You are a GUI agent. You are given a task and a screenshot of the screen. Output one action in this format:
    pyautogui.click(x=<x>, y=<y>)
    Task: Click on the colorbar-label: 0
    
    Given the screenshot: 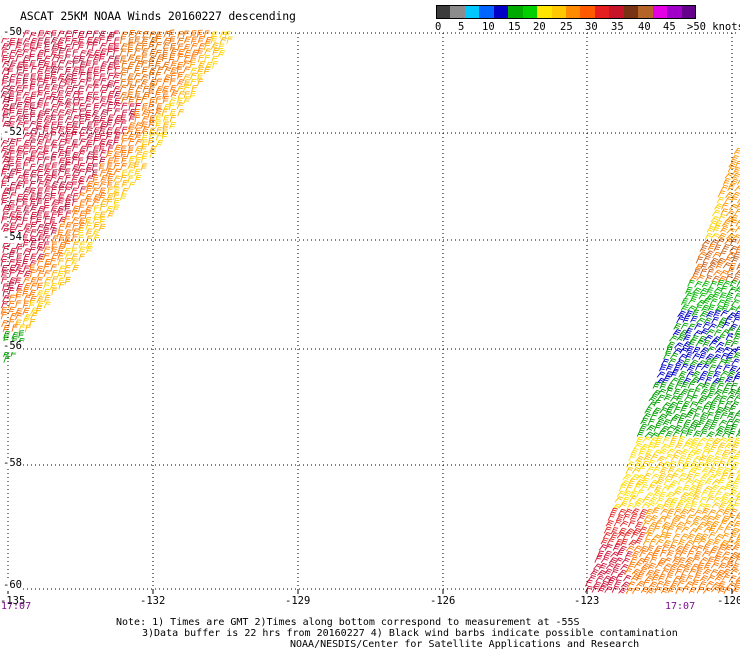 What is the action you would take?
    pyautogui.click(x=438, y=27)
    